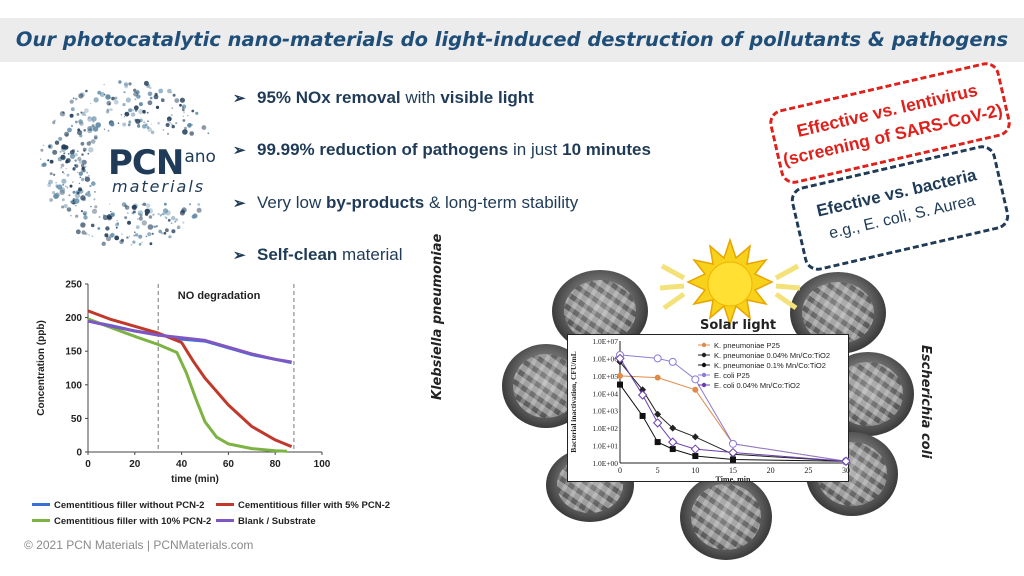 The width and height of the screenshot is (1024, 576). Describe the element at coordinates (437, 316) in the screenshot. I see `klebsiella-label: Klebsiella pneumoniae` at that location.